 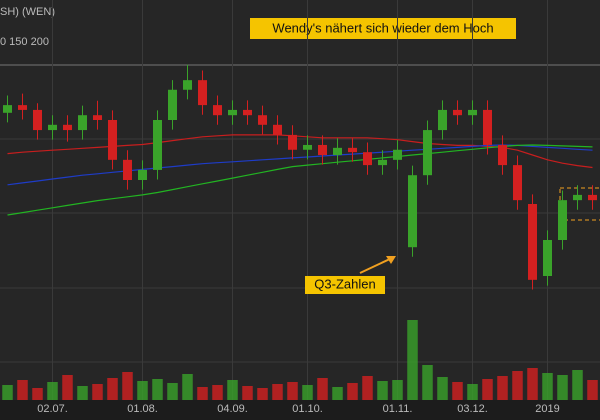 What do you see at coordinates (391, 260) in the screenshot?
I see `arrow-head` at bounding box center [391, 260].